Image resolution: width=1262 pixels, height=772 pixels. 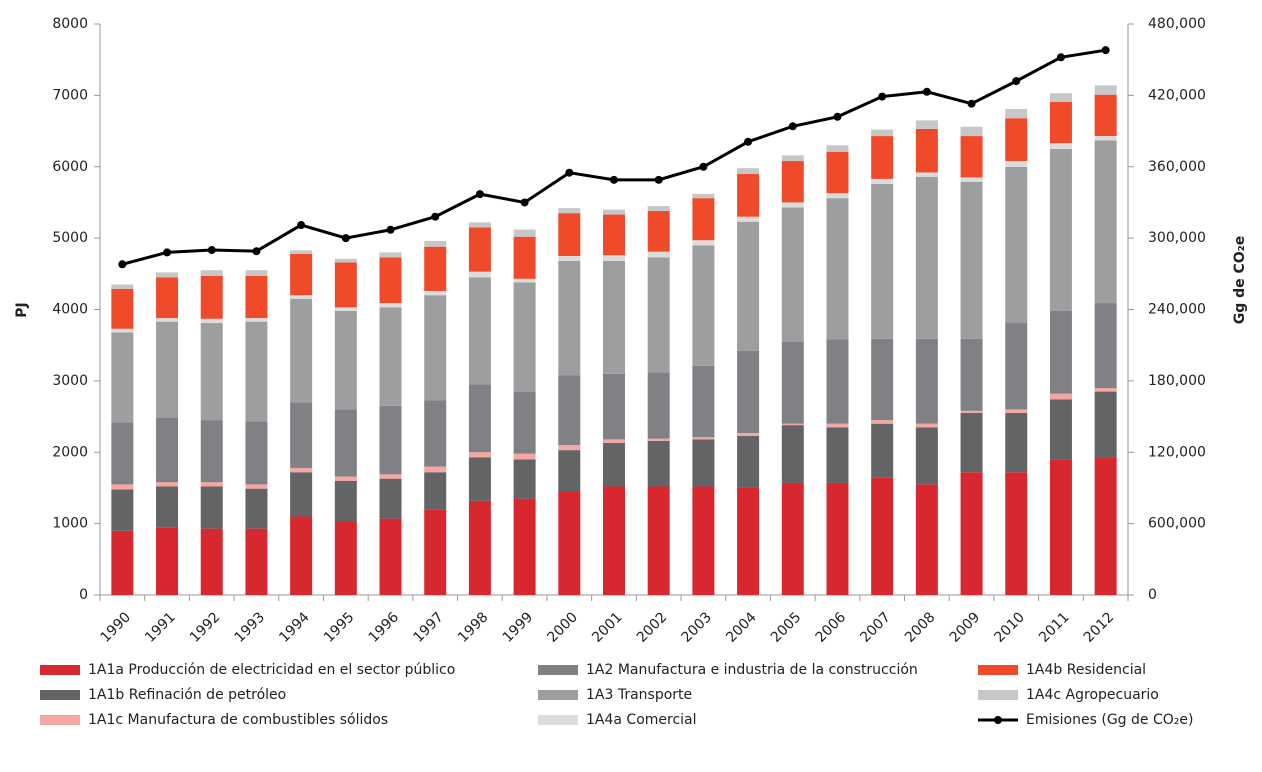 What do you see at coordinates (1177, 95) in the screenshot?
I see `y2-tick-label: 420,000` at bounding box center [1177, 95].